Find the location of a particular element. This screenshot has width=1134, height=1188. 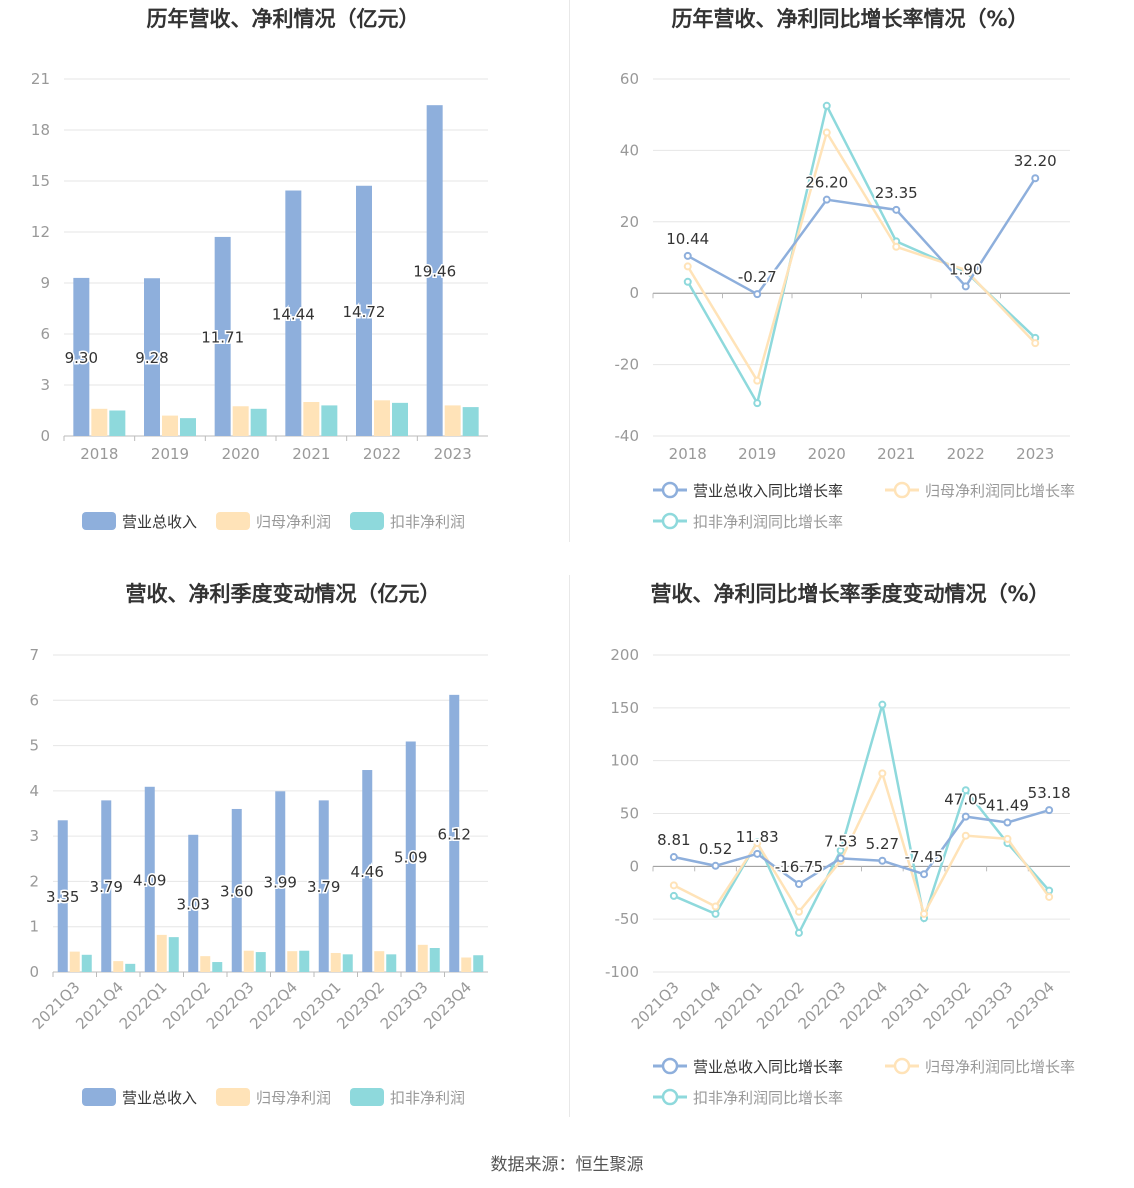

y-tick-label: 4 is located at coordinates (34, 791).